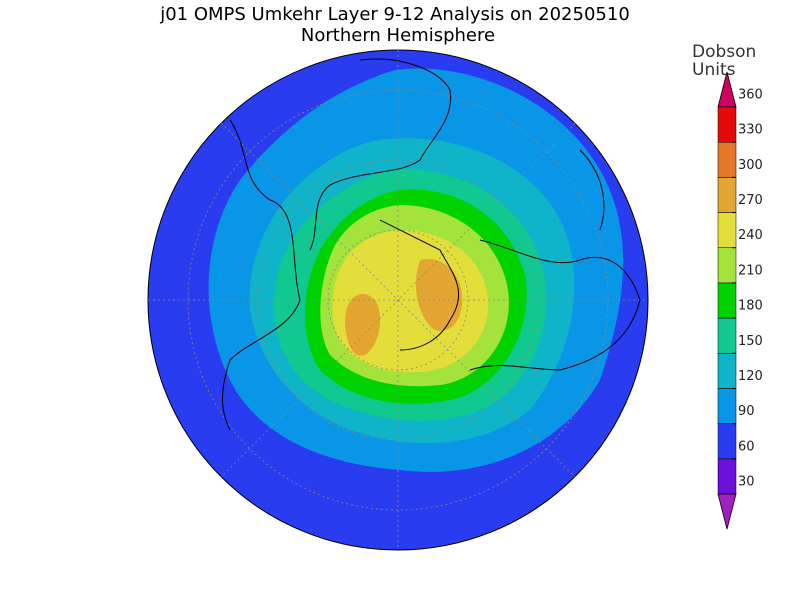  I want to click on colorbar-tick-label: 60, so click(746, 446).